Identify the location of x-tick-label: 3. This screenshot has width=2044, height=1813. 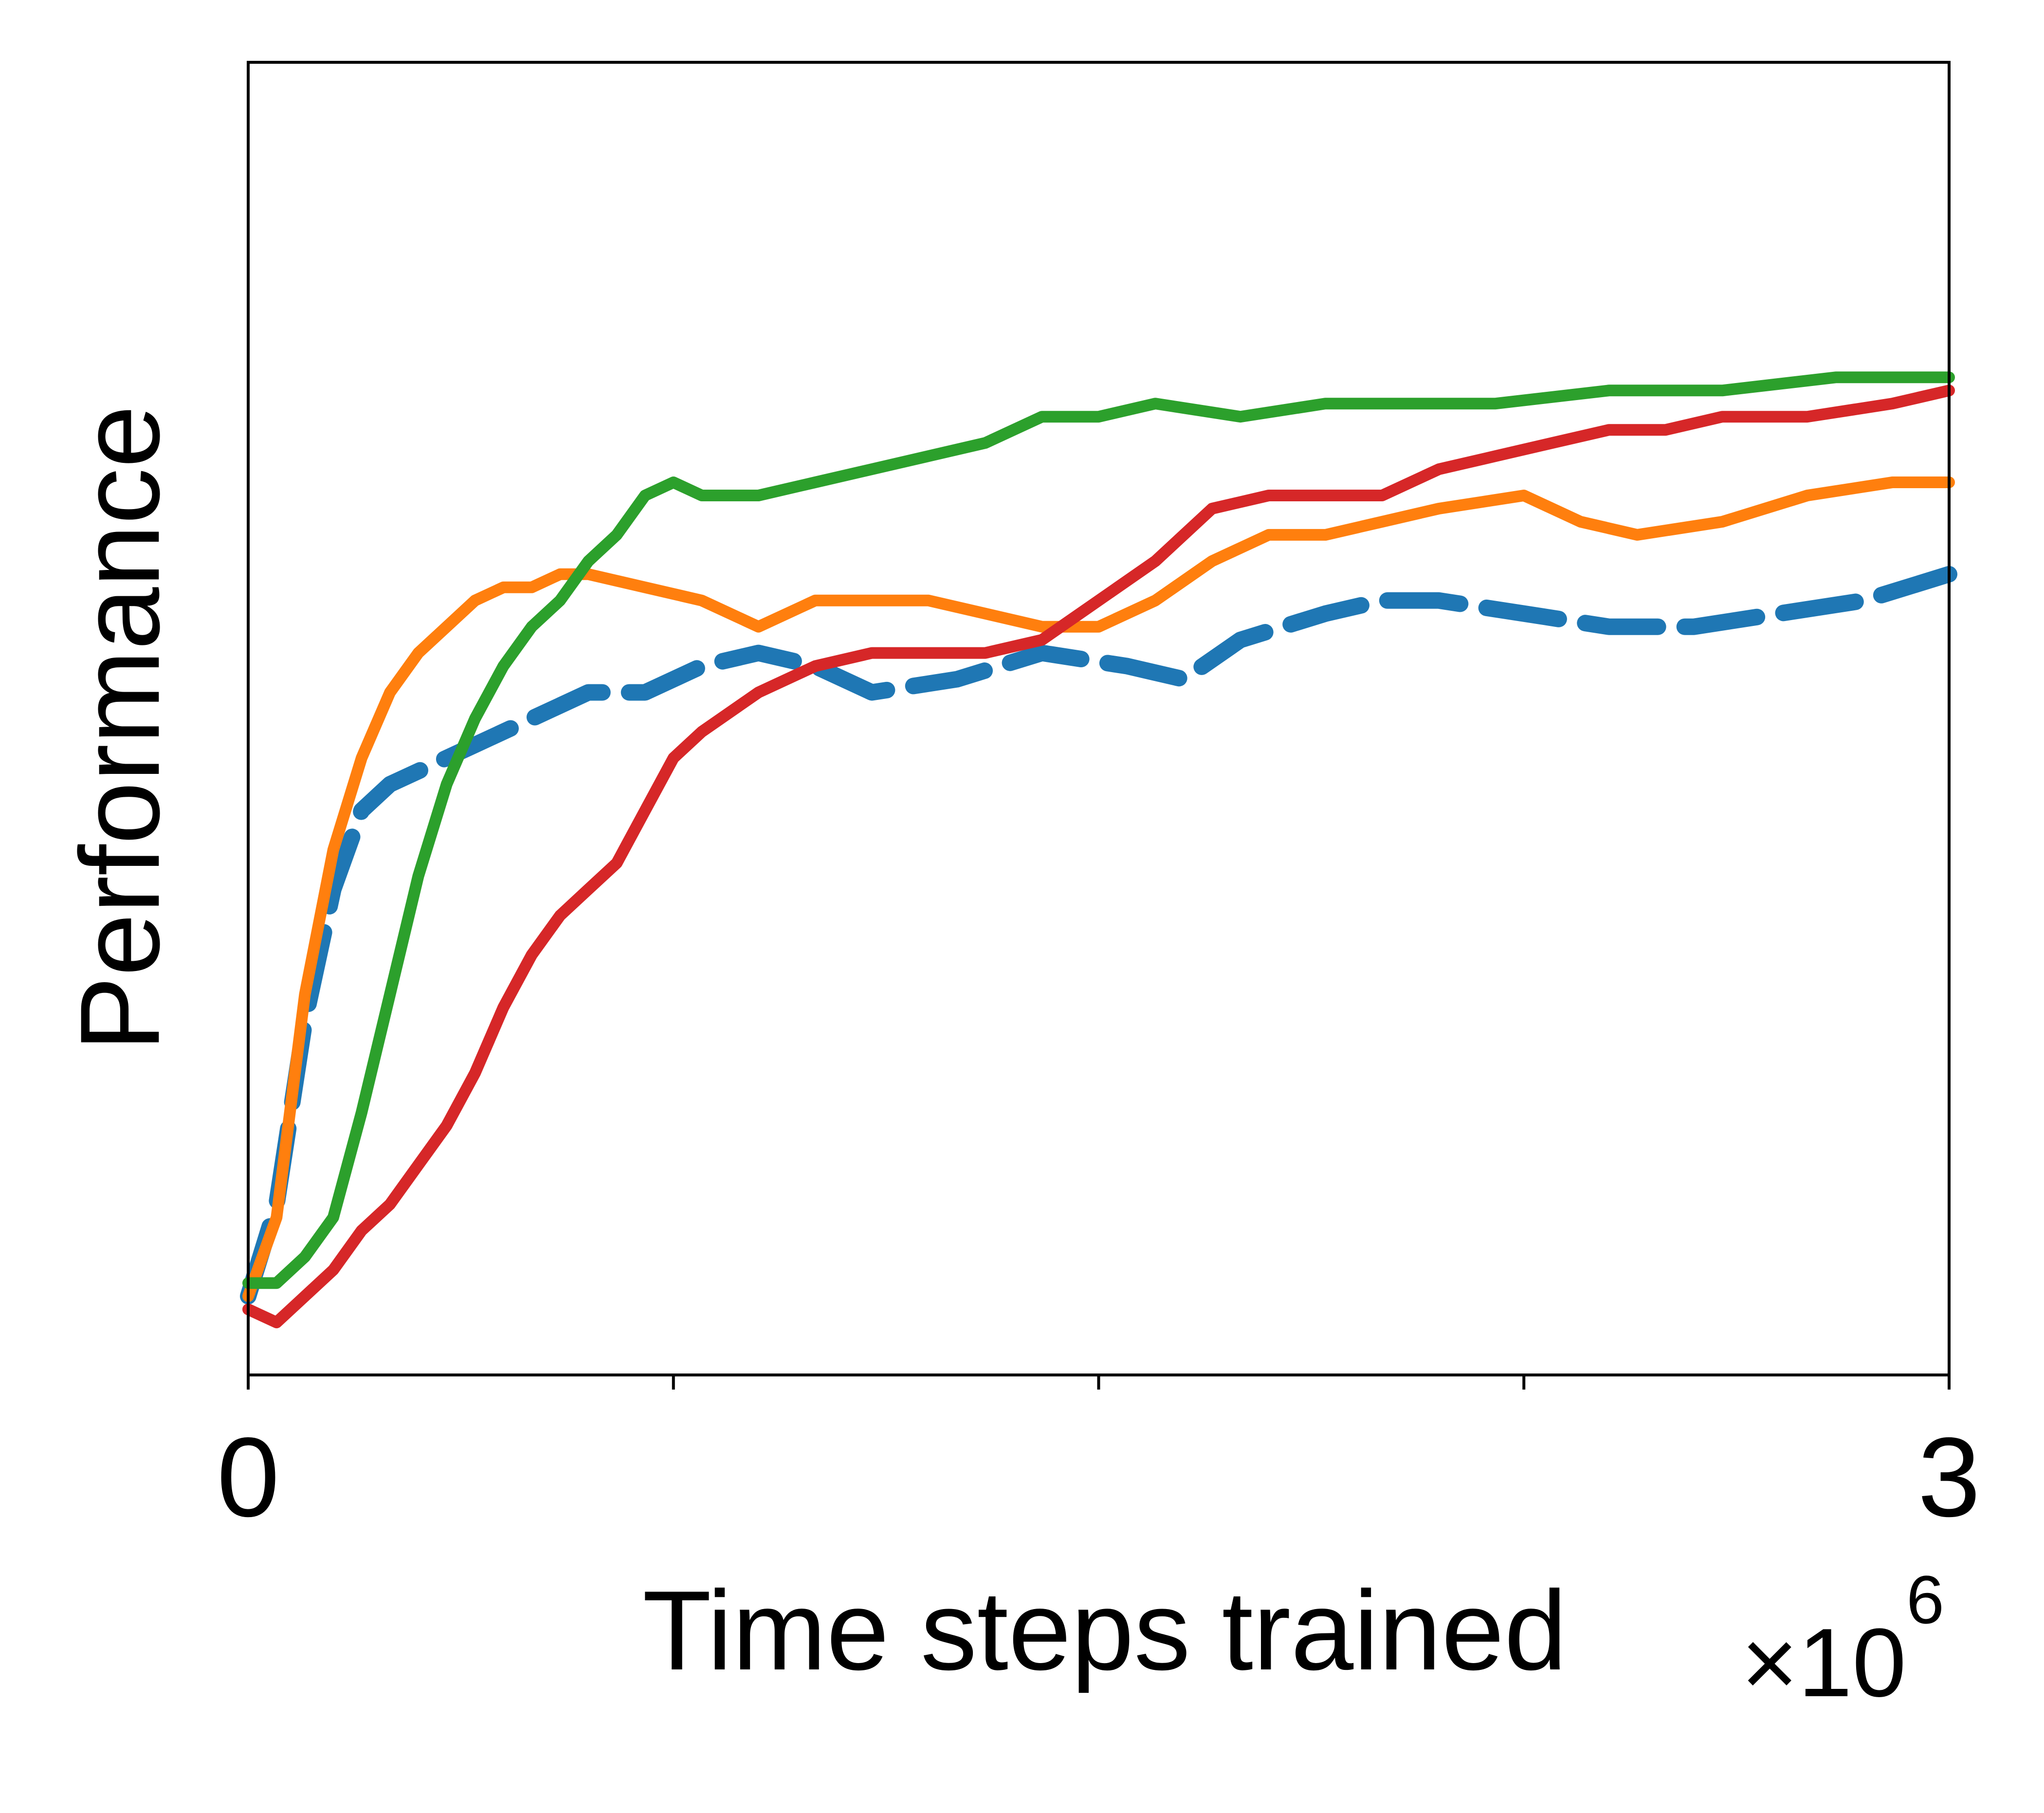
(1949, 1477).